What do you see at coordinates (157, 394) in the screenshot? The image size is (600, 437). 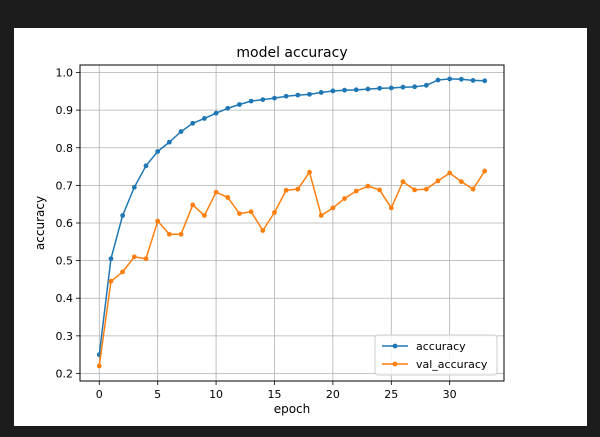 I see `x-tick-label: 5` at bounding box center [157, 394].